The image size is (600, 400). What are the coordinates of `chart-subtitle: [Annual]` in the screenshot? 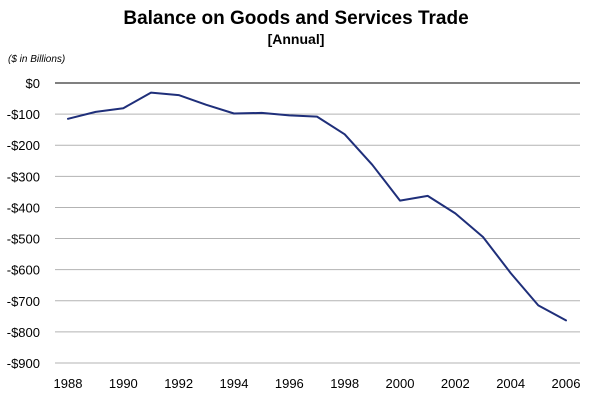 It's located at (296, 39).